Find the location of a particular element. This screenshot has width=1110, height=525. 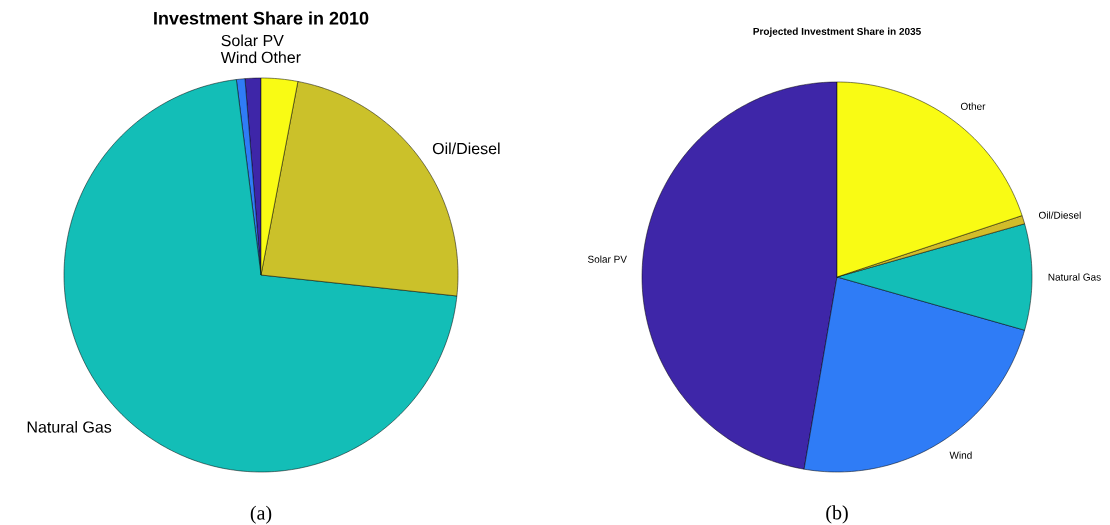

chart-title: Investment Share in 2010 is located at coordinates (261, 18).